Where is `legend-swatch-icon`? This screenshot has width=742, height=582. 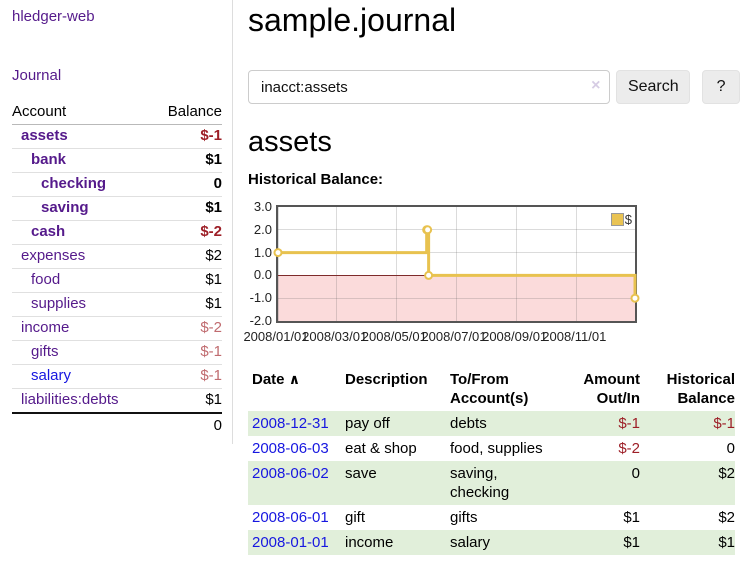 legend-swatch-icon is located at coordinates (617, 219).